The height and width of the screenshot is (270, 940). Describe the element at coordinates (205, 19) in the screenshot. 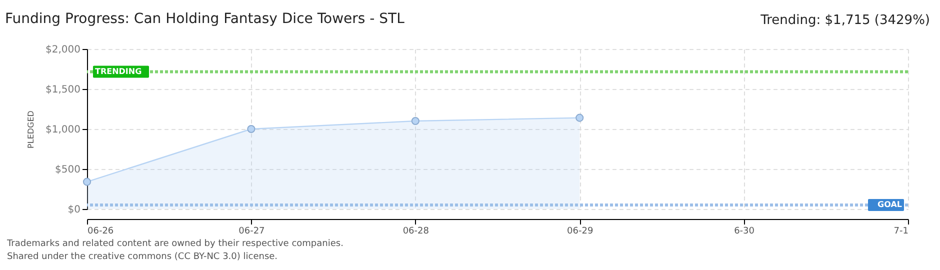

I see `chart-title: Funding Progress: Can Holding Fantasy Dice Towers - STL` at that location.